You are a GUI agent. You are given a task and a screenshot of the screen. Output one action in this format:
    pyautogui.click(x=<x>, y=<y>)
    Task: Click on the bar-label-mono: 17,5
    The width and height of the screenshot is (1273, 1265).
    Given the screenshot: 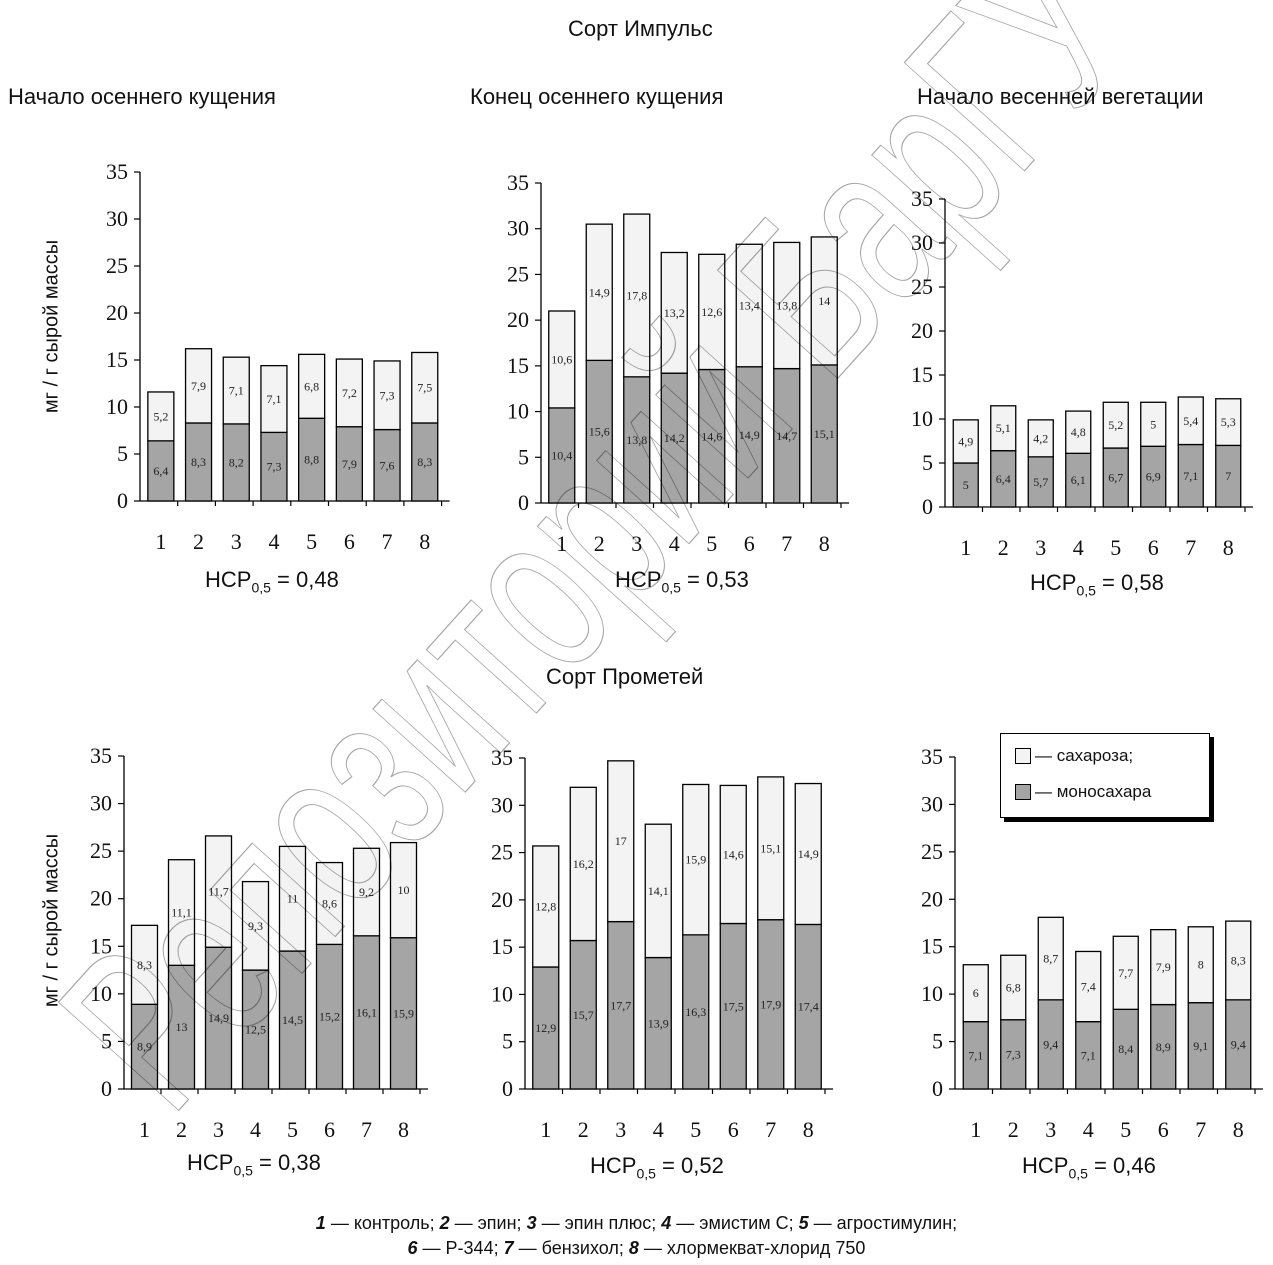 What is the action you would take?
    pyautogui.click(x=733, y=1006)
    